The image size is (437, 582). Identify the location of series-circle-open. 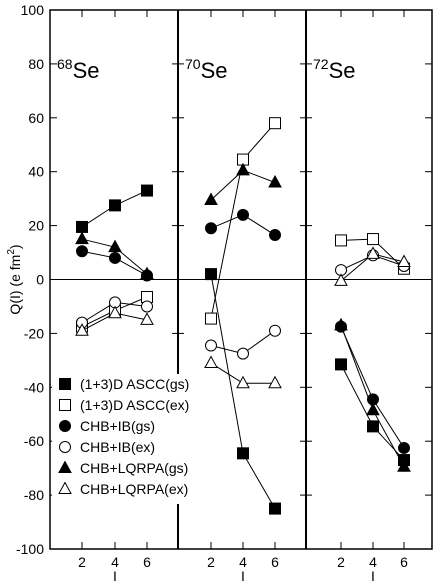
(243, 342).